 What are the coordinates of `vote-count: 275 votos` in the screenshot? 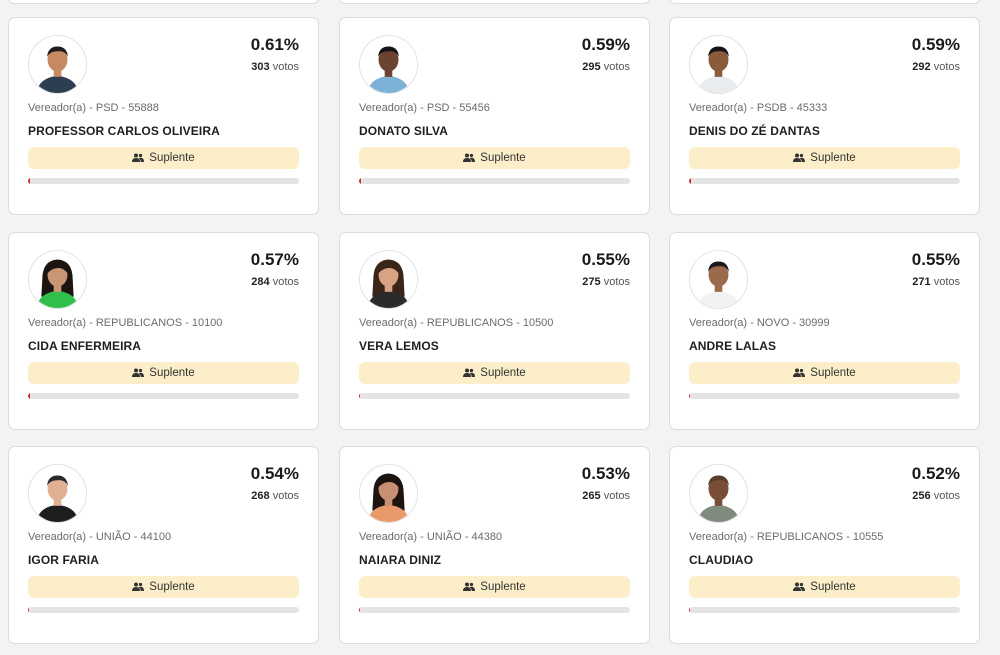 It's located at (606, 282).